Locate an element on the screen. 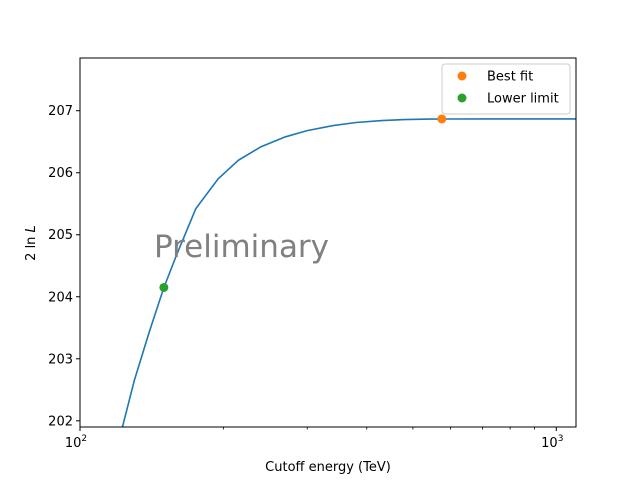  legend-label-best-fit: Best fit is located at coordinates (510, 77).